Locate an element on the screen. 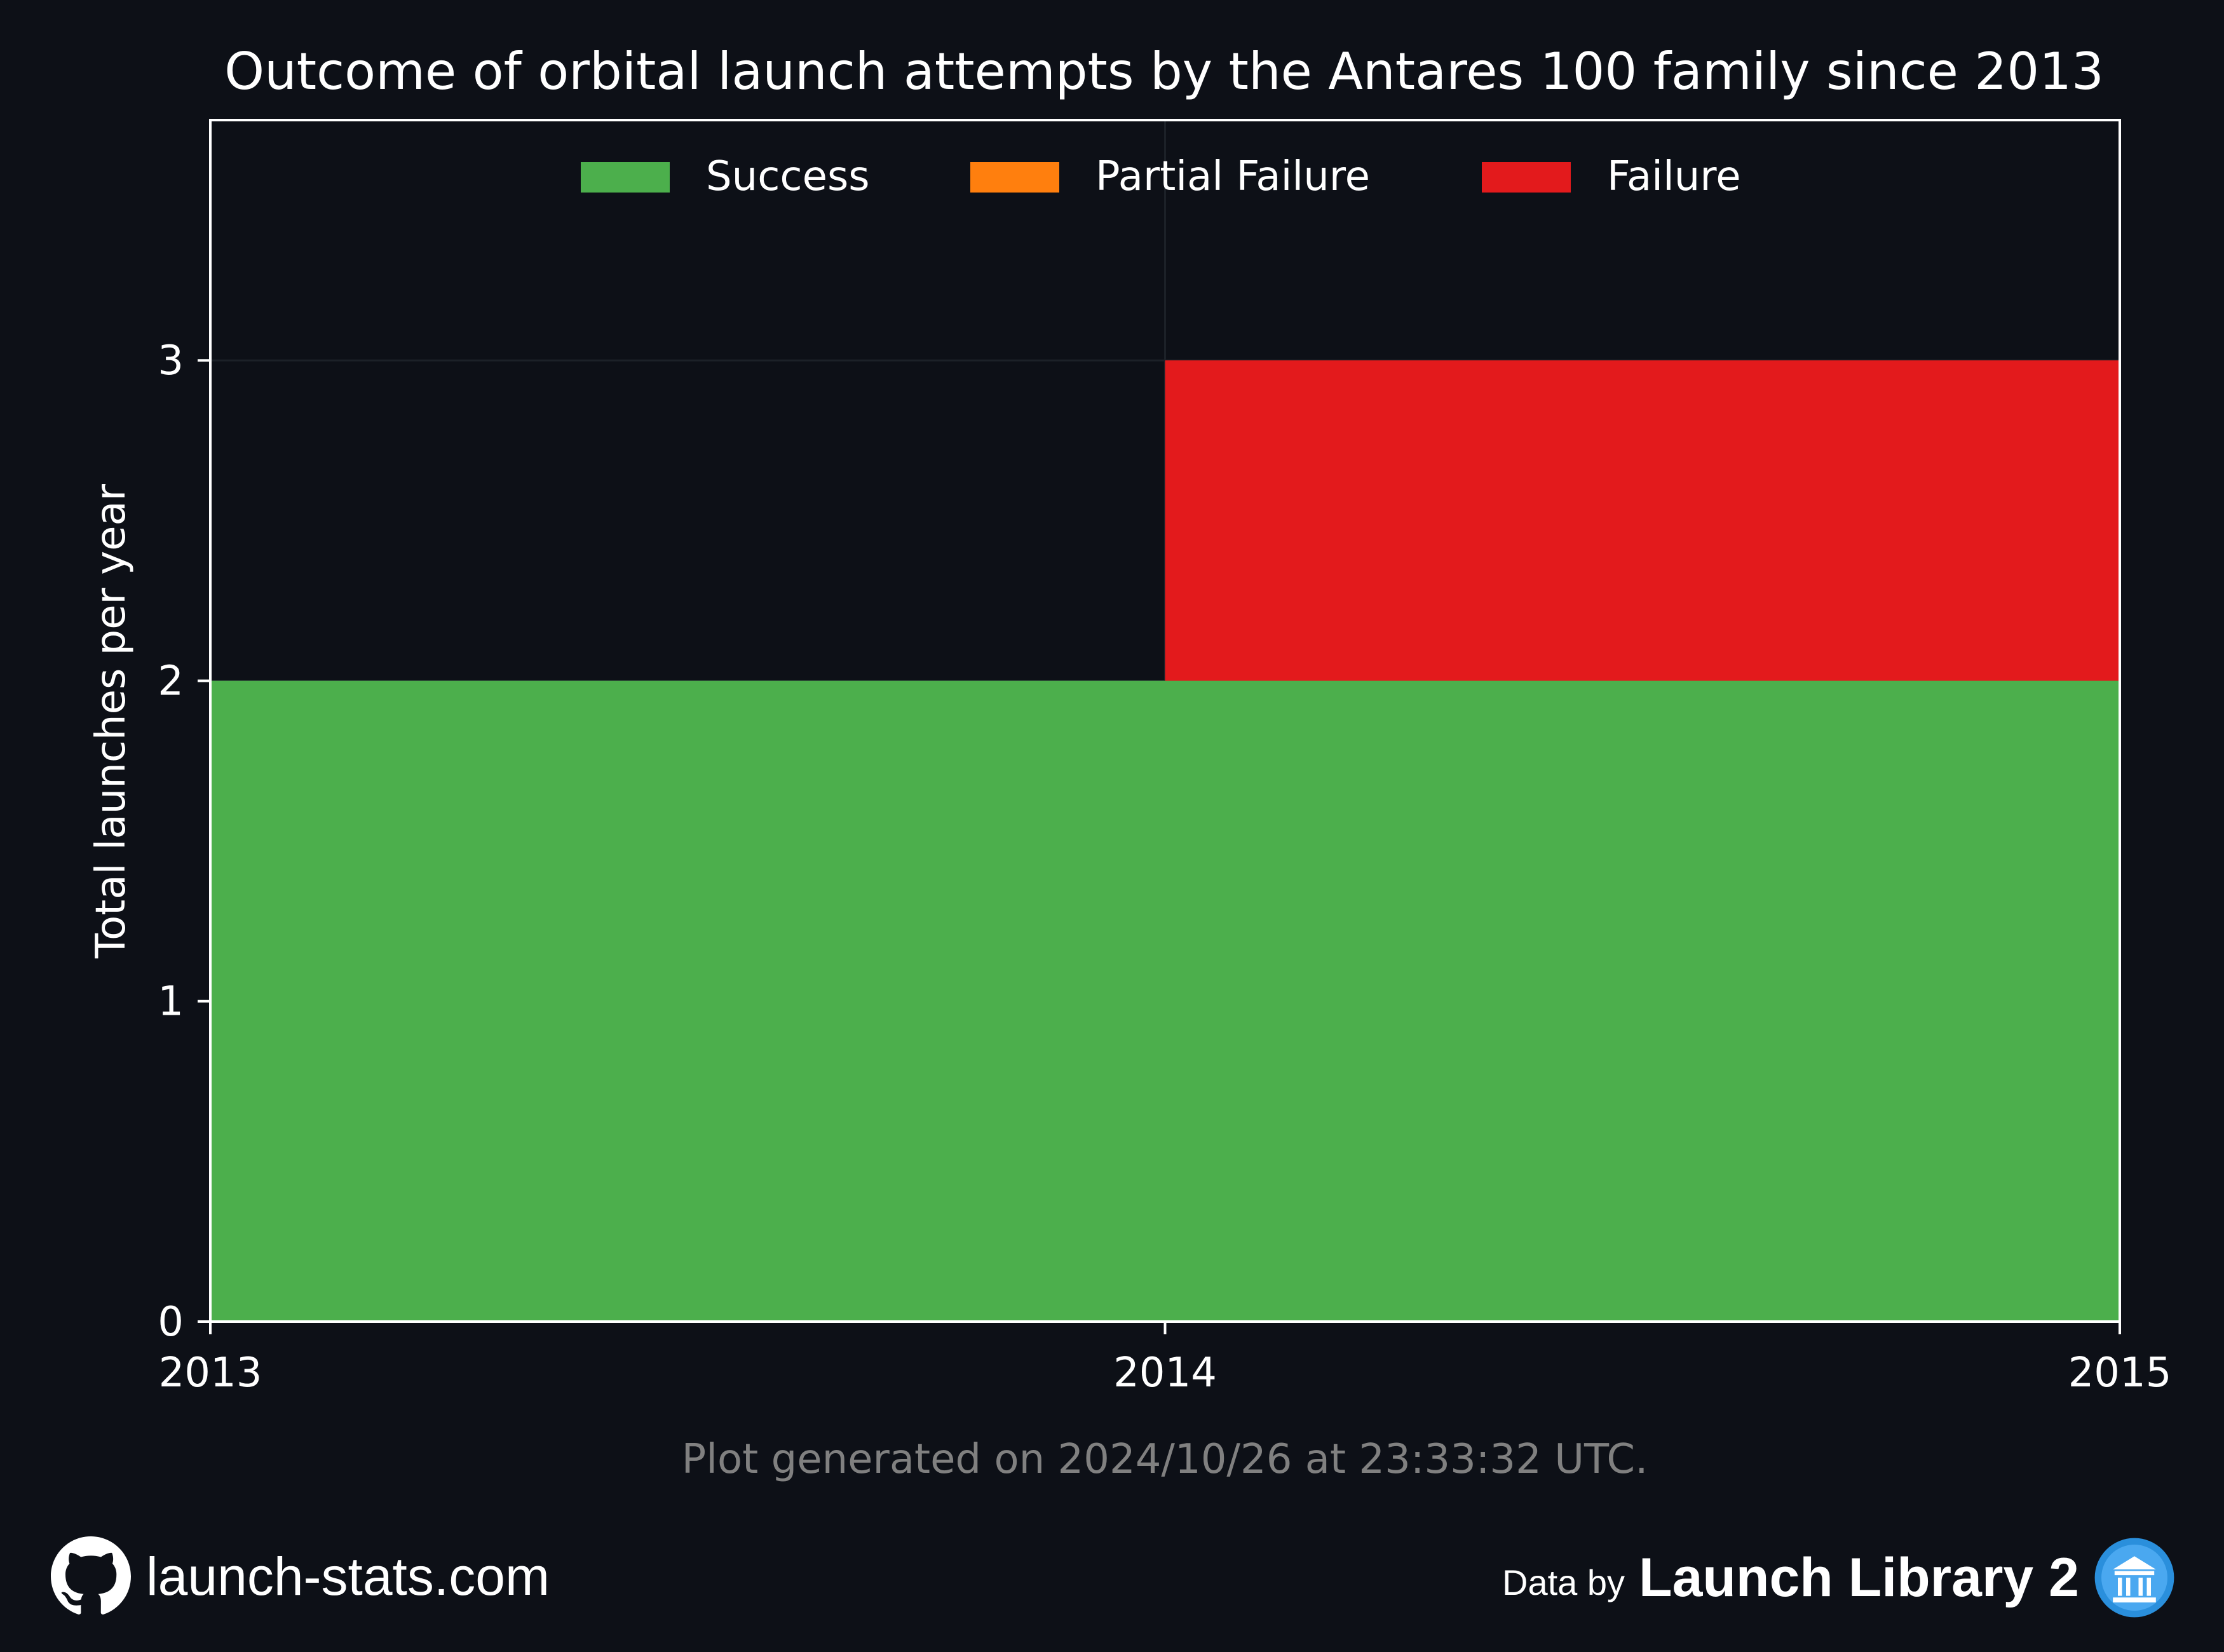 This screenshot has height=1652, width=2224. y-tick-label: 0 is located at coordinates (171, 1322).